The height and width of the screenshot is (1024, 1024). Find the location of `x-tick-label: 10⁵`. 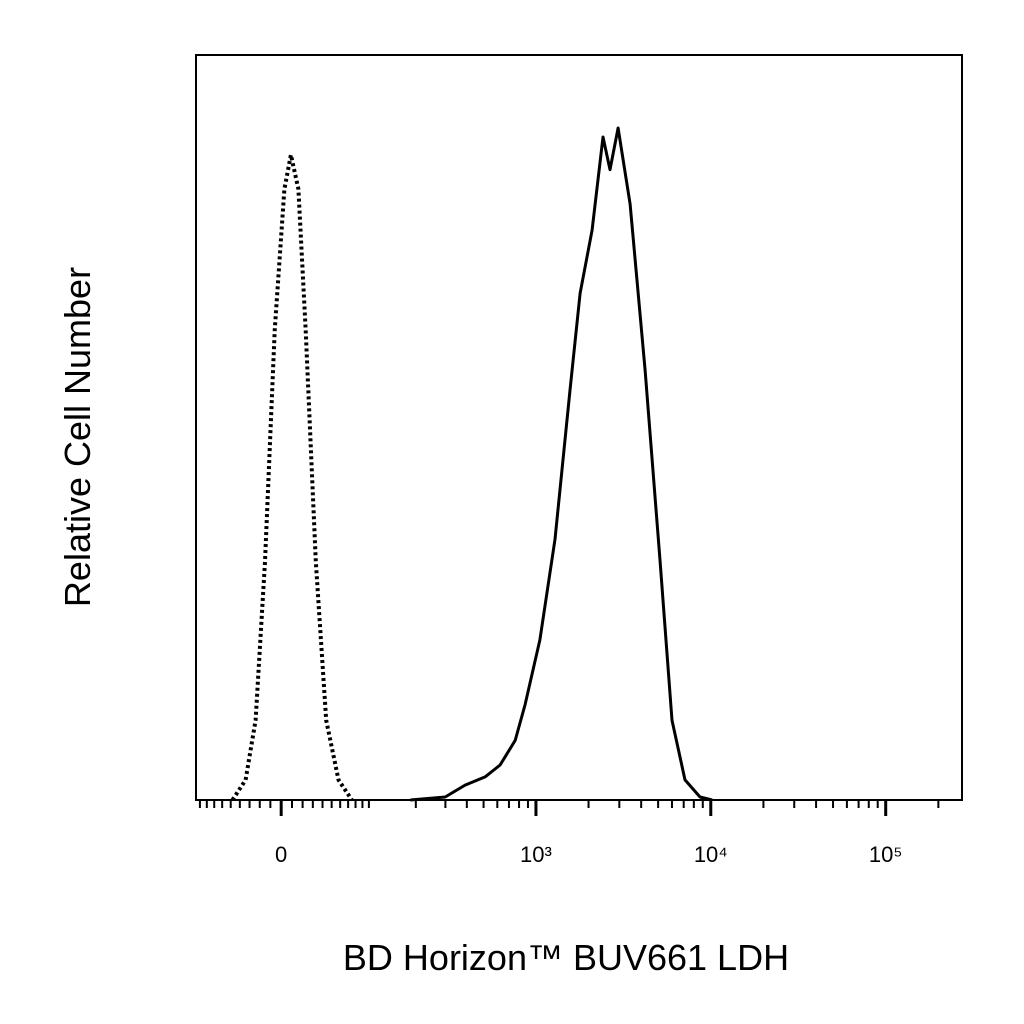

x-tick-label: 10⁵ is located at coordinates (886, 854).